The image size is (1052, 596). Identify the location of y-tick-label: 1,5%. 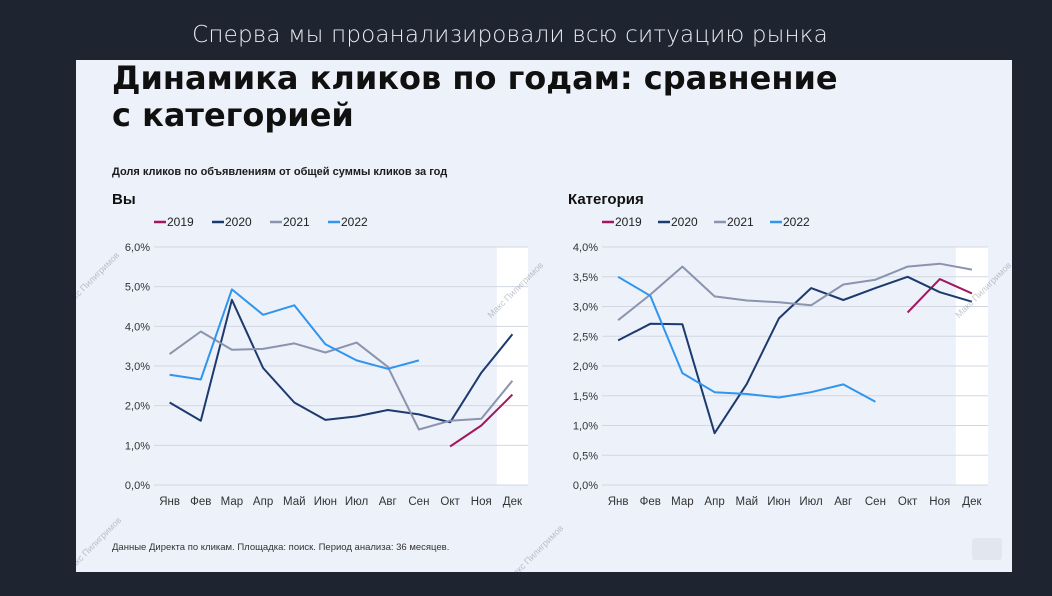
(585, 397).